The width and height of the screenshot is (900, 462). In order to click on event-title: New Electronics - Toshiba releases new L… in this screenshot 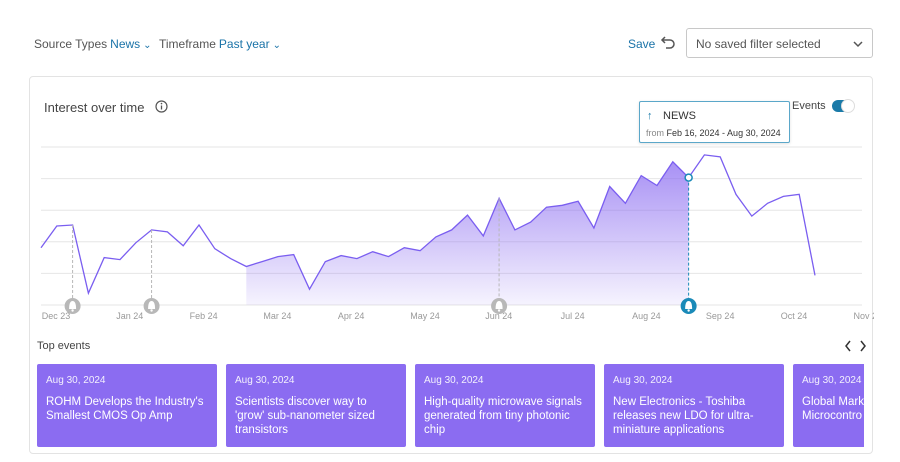, I will do `click(683, 416)`.